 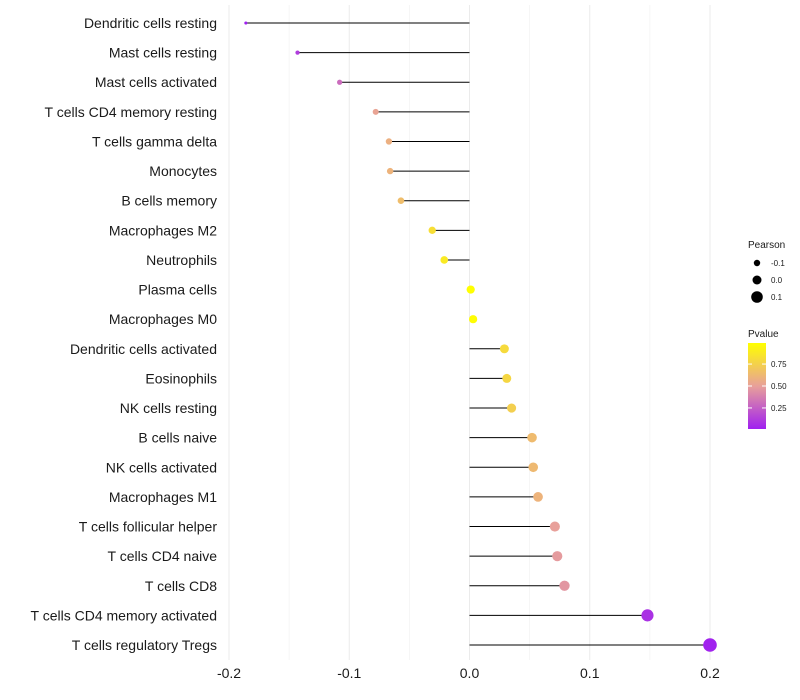 I want to click on legend-size-title: Pearson, so click(x=766, y=245).